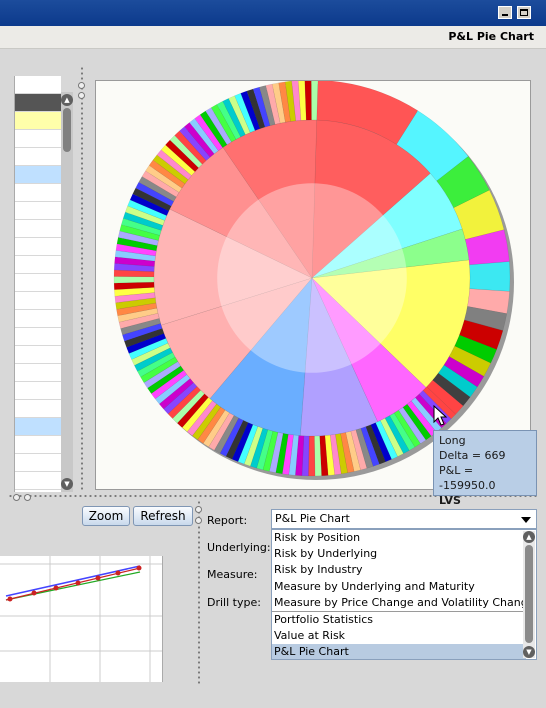  I want to click on list-item: Risk by Underlying, so click(326, 554).